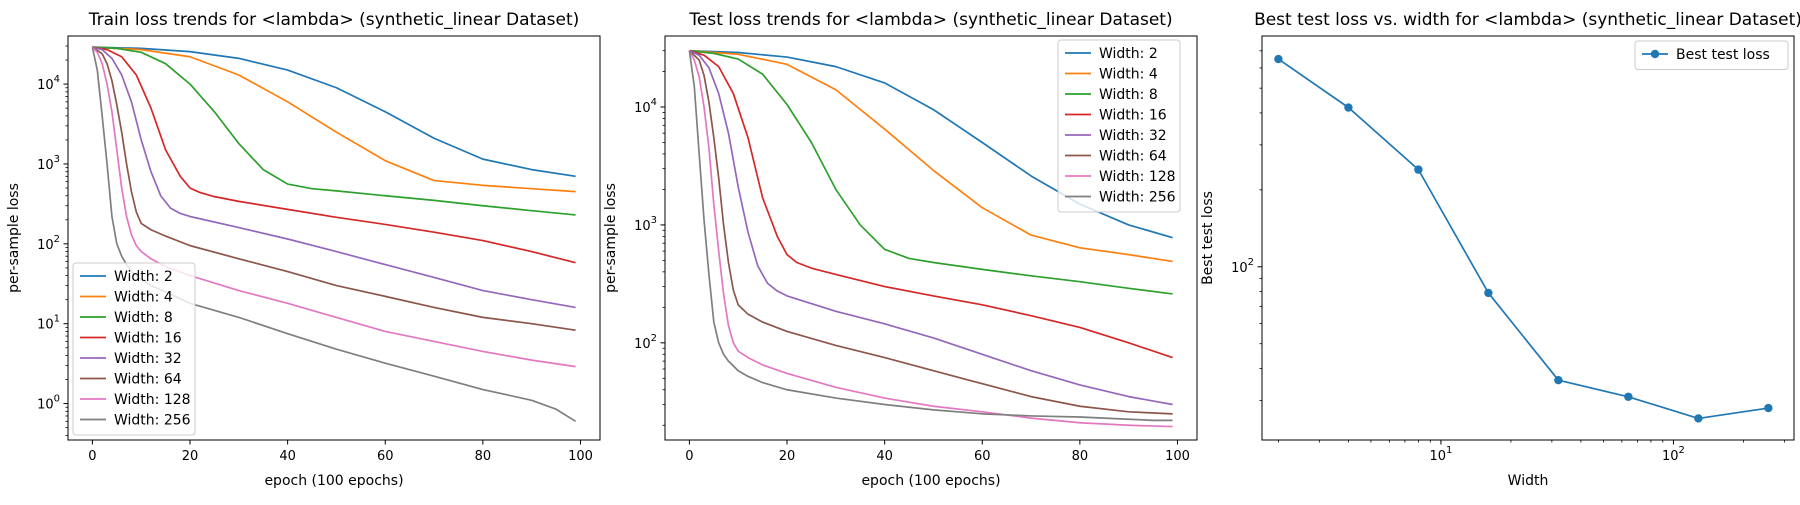  What do you see at coordinates (48, 403) in the screenshot?
I see `y-tick-label: 10⁰` at bounding box center [48, 403].